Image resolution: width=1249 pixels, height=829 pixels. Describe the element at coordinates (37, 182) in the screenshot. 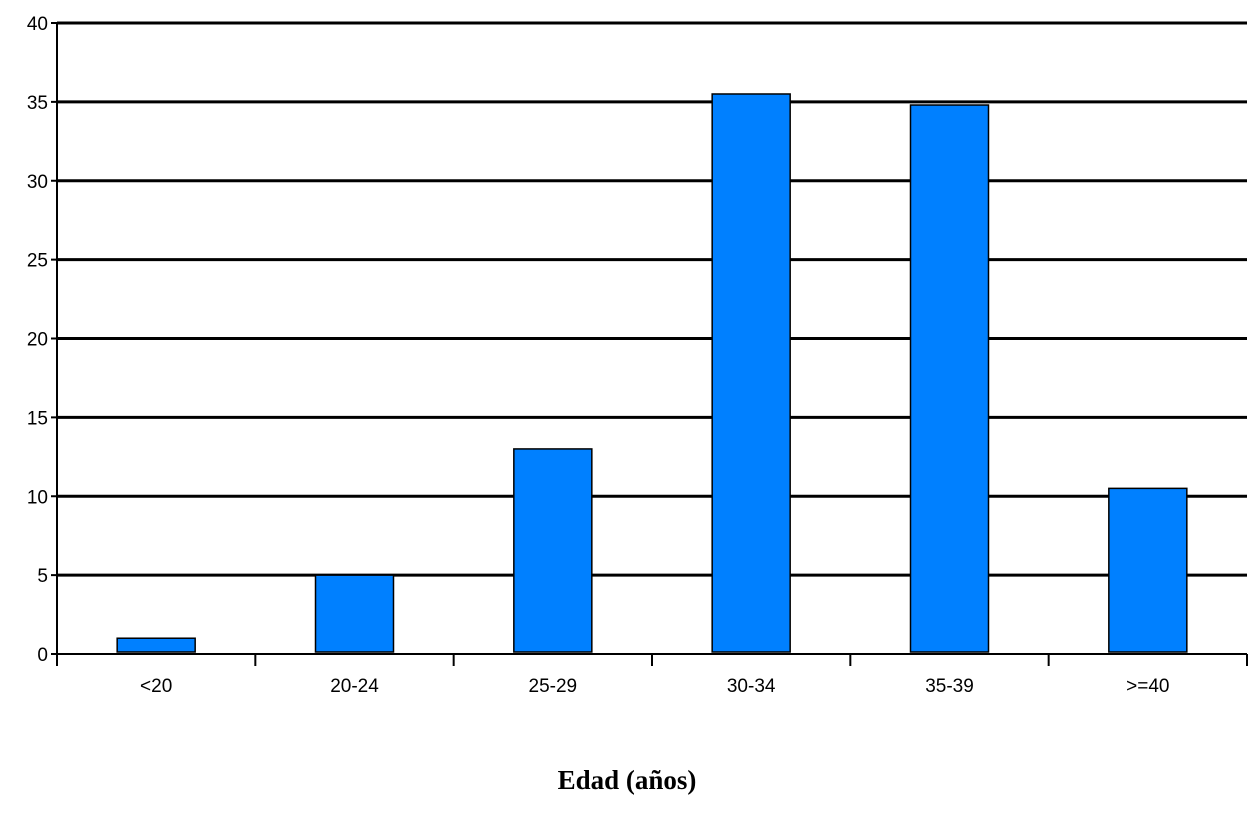

I see `y-tick-label: 30` at that location.